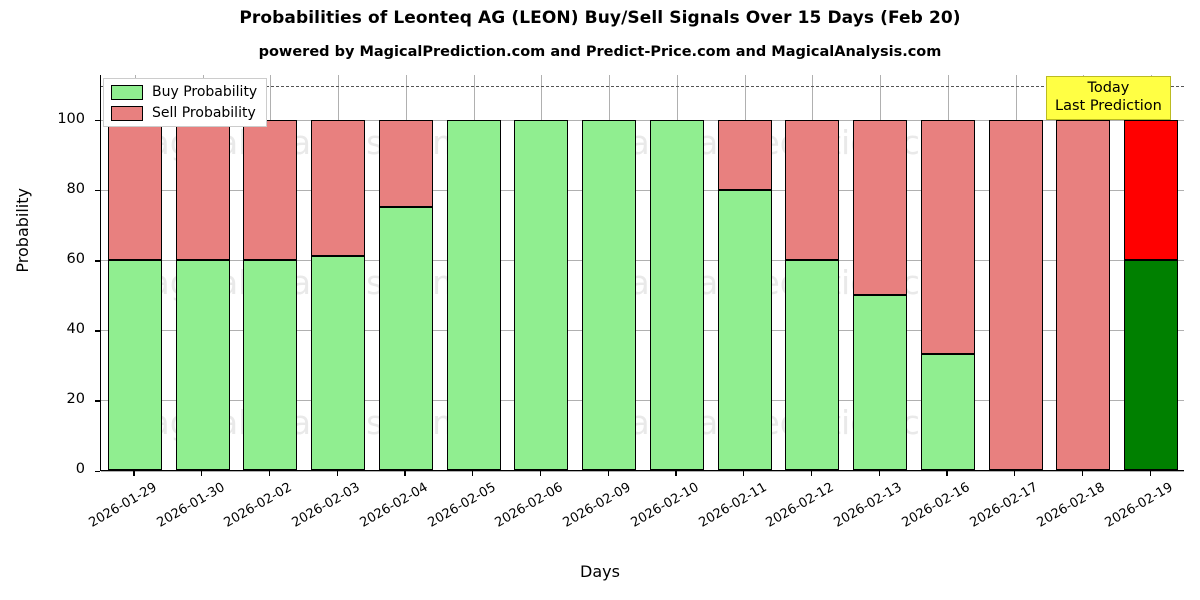  Describe the element at coordinates (205, 92) in the screenshot. I see `legend-label-buy: Buy Probability` at that location.